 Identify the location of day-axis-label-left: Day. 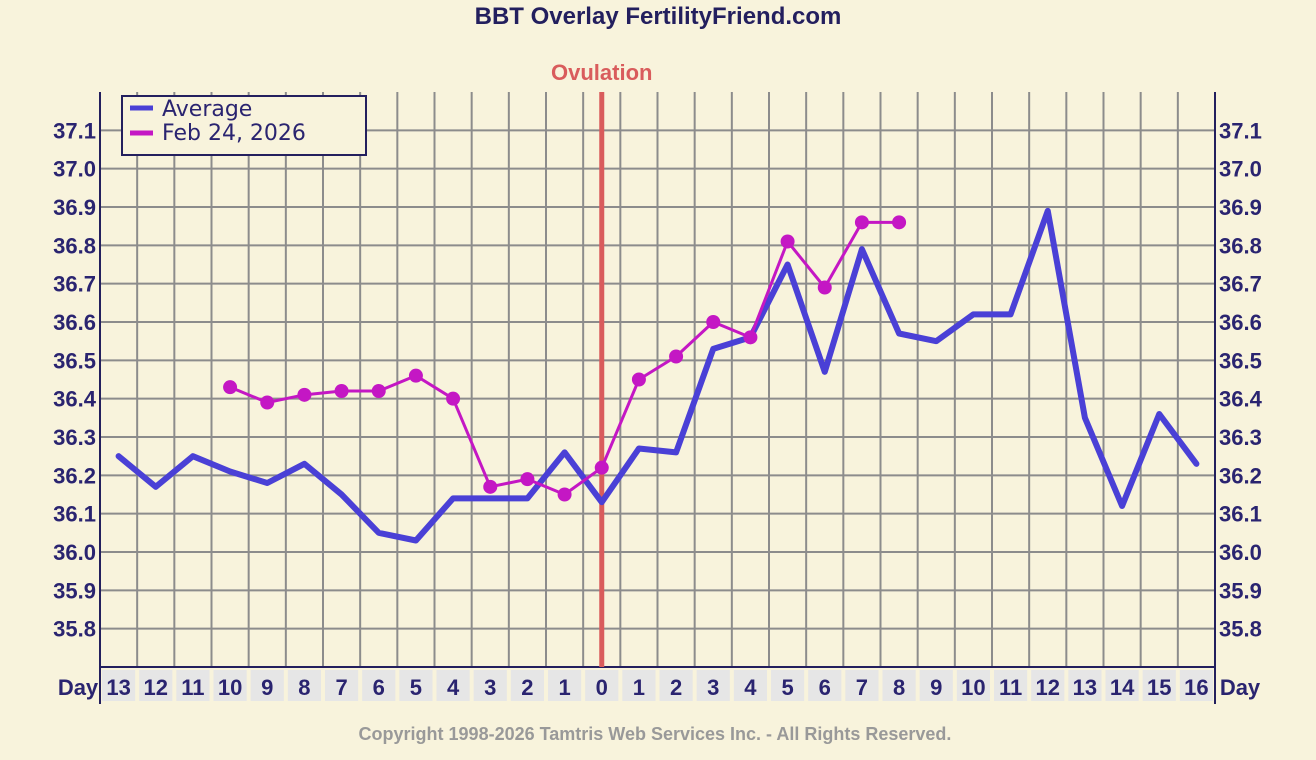
(78, 687).